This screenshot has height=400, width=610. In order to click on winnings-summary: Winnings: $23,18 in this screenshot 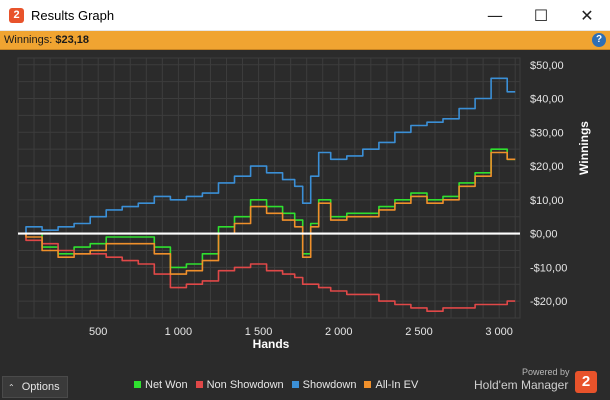, I will do `click(46, 40)`.